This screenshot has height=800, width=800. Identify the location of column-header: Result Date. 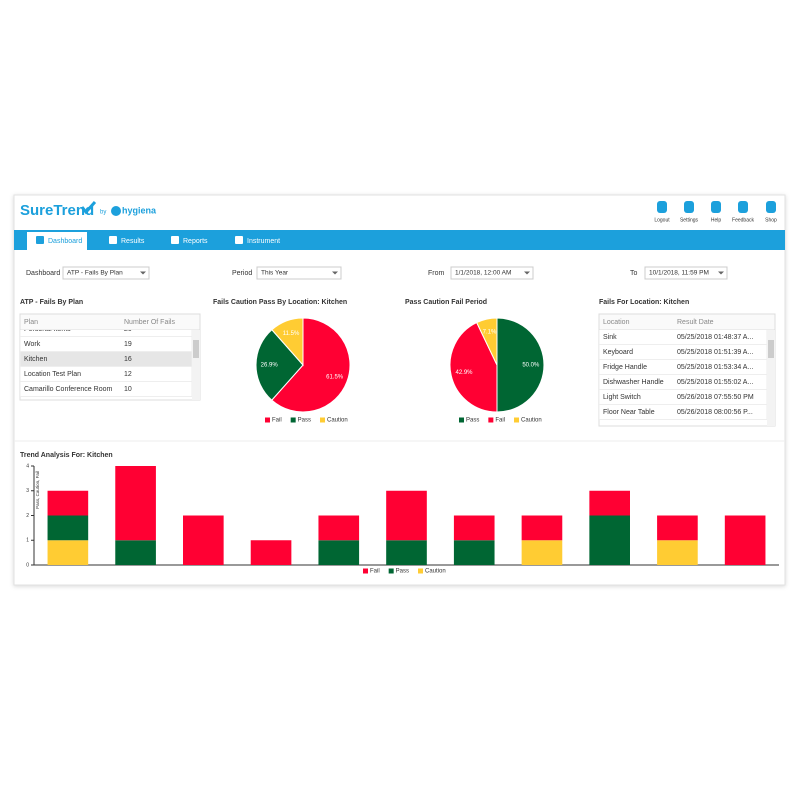
(695, 322).